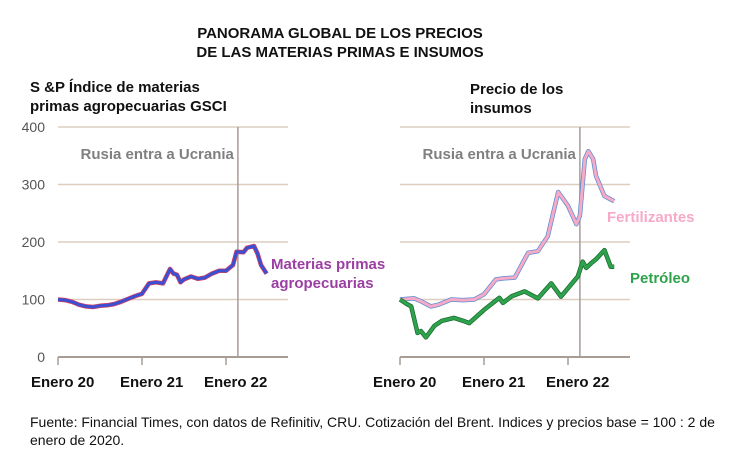 Image resolution: width=750 pixels, height=463 pixels. What do you see at coordinates (501, 108) in the screenshot?
I see `right-chart-title-line2: insumos` at bounding box center [501, 108].